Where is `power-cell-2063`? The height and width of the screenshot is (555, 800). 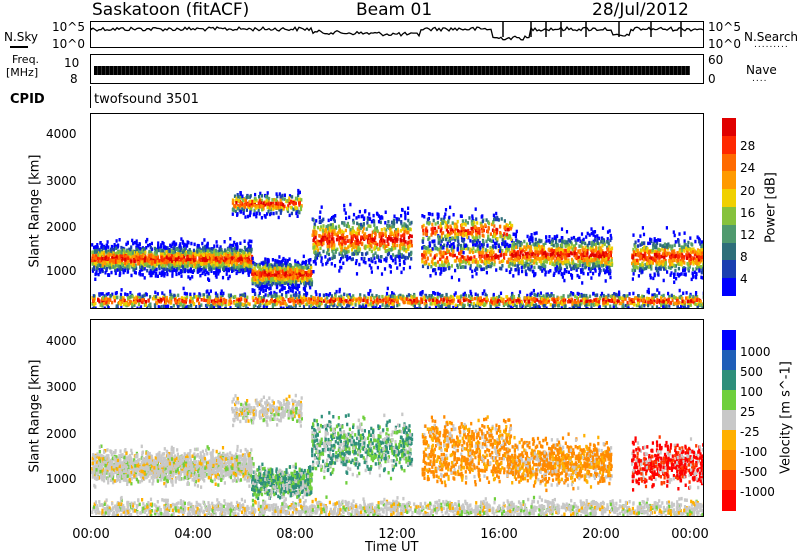
power-cell-2063 is located at coordinates (299, 286).